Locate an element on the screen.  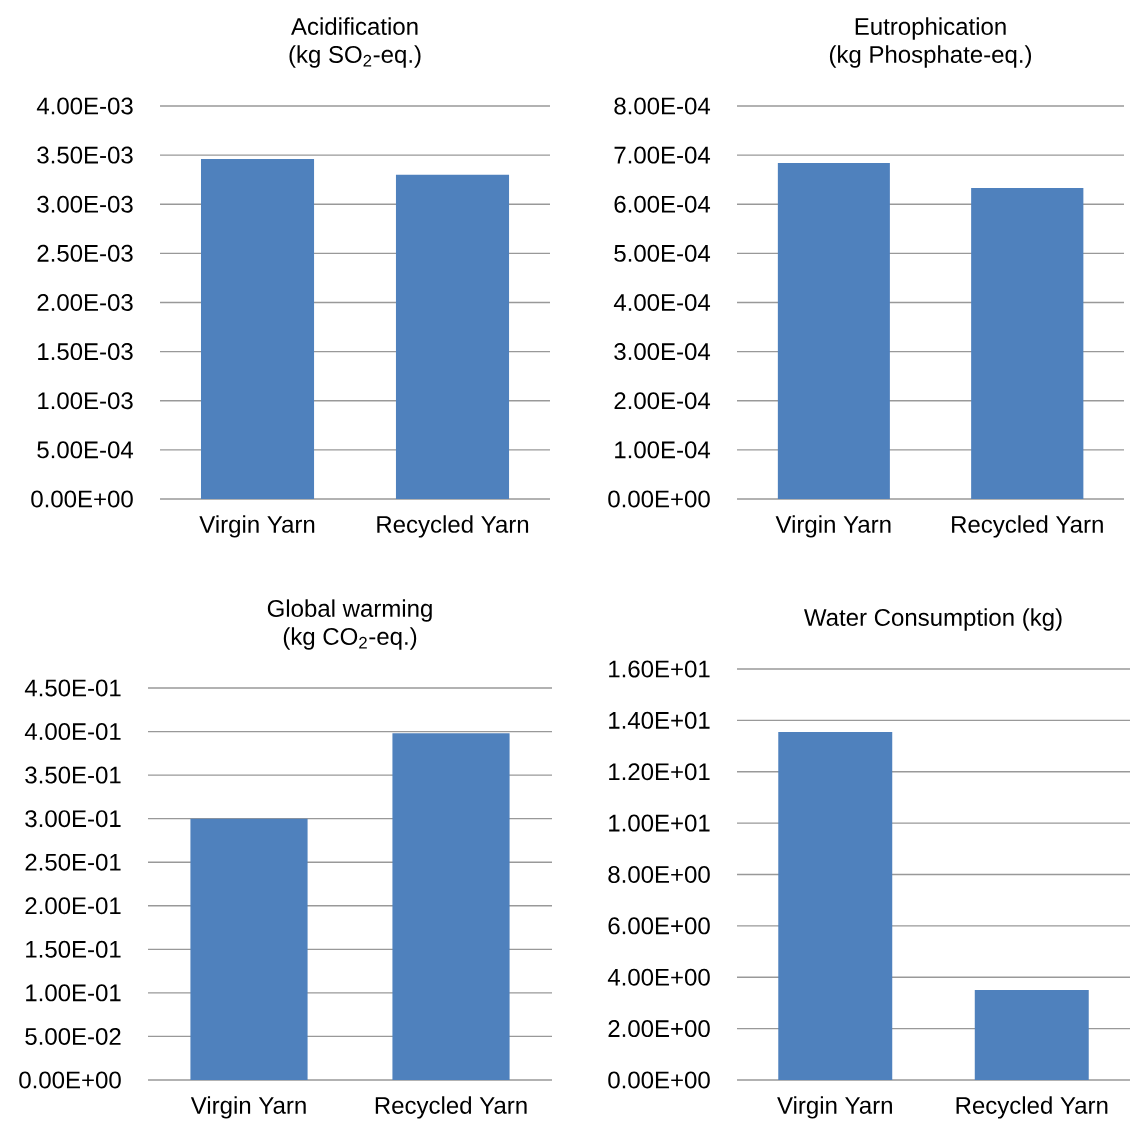
y-tick-label: 8.00E+00 is located at coordinates (659, 875).